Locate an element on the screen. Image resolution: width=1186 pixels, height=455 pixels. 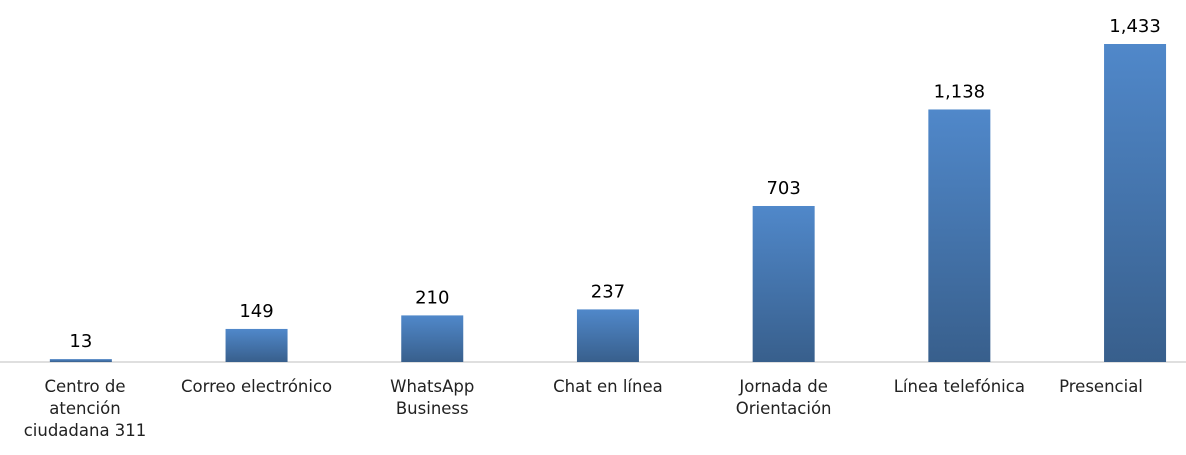
data-label: 149 is located at coordinates (256, 311).